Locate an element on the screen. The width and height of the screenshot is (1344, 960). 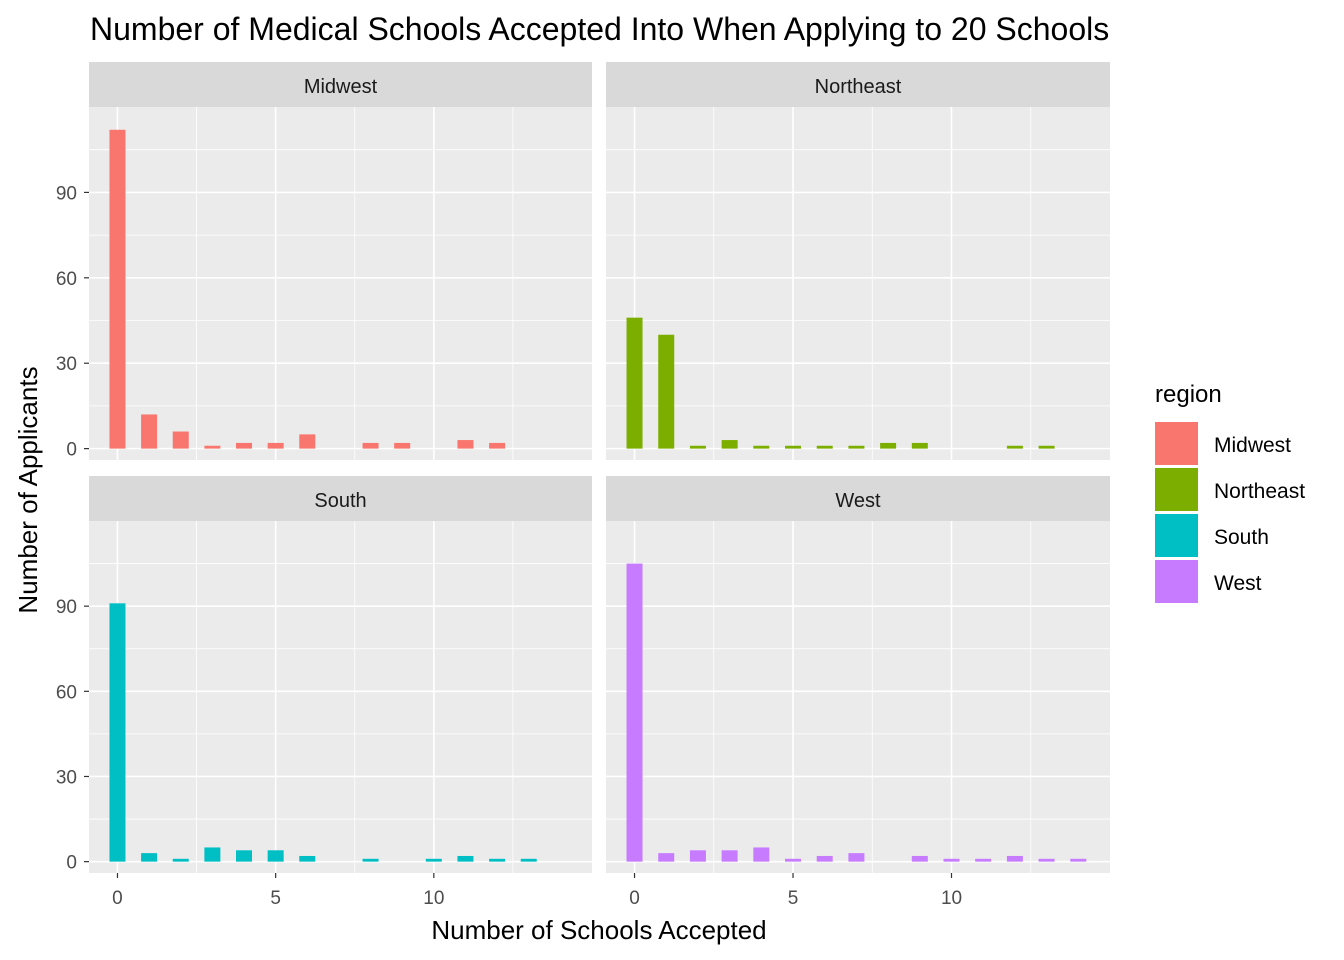
facet-strip-label: West is located at coordinates (858, 501).